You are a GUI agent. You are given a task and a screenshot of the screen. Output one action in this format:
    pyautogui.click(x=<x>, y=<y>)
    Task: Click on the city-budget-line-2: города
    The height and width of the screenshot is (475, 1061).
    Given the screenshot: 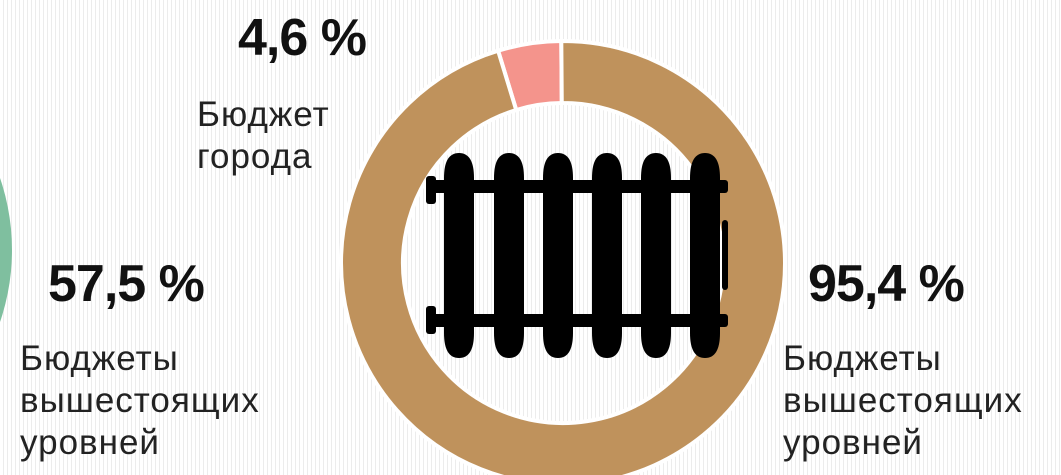 What is the action you would take?
    pyautogui.click(x=255, y=156)
    